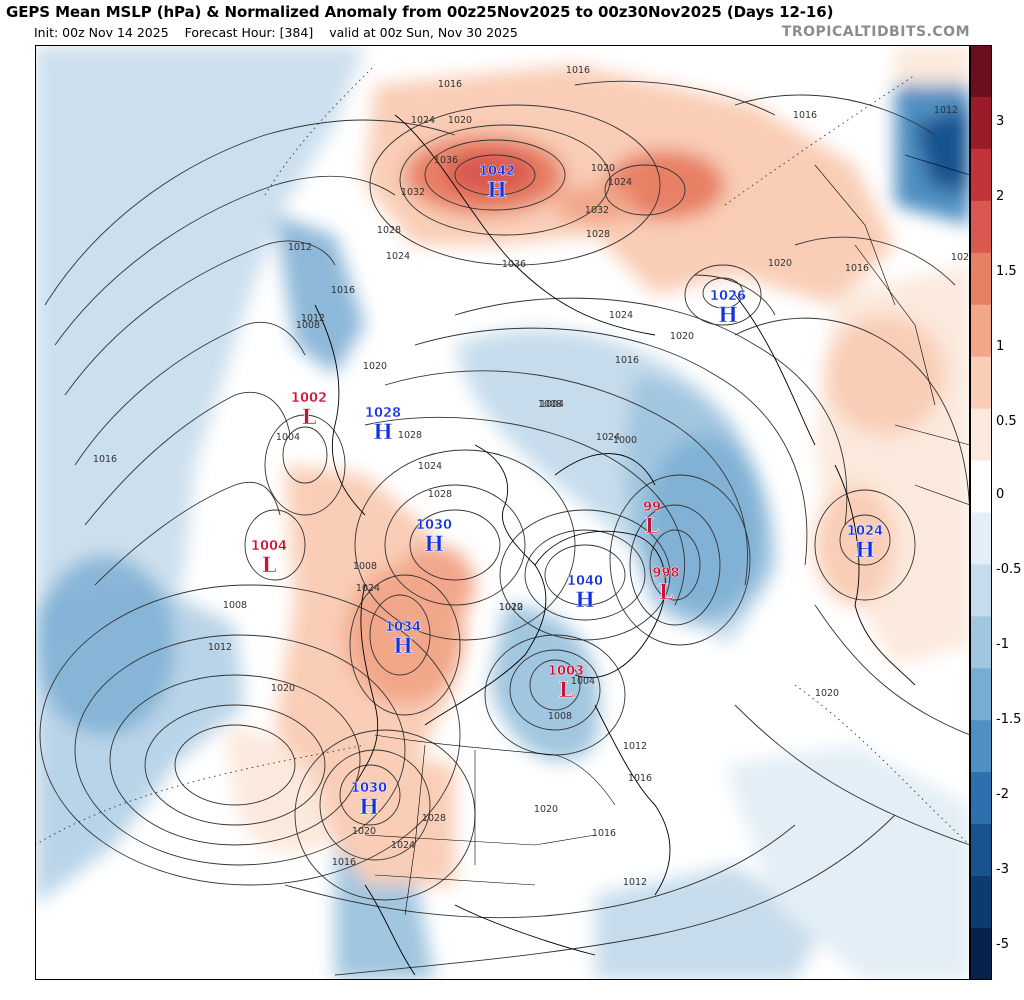 The image size is (1024, 1000). Describe the element at coordinates (585, 581) in the screenshot. I see `center-pressure-value: 1040` at that location.